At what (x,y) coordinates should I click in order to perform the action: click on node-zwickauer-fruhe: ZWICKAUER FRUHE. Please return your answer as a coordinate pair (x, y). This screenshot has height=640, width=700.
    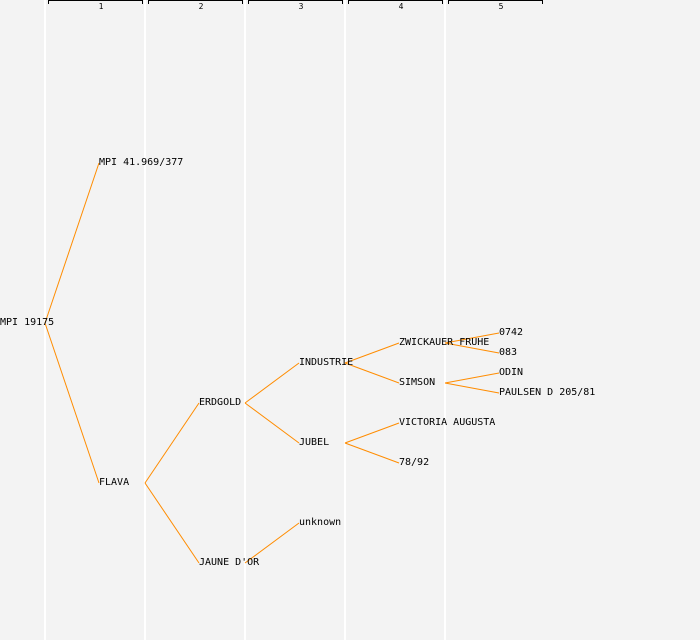
    Looking at the image, I should click on (444, 342).